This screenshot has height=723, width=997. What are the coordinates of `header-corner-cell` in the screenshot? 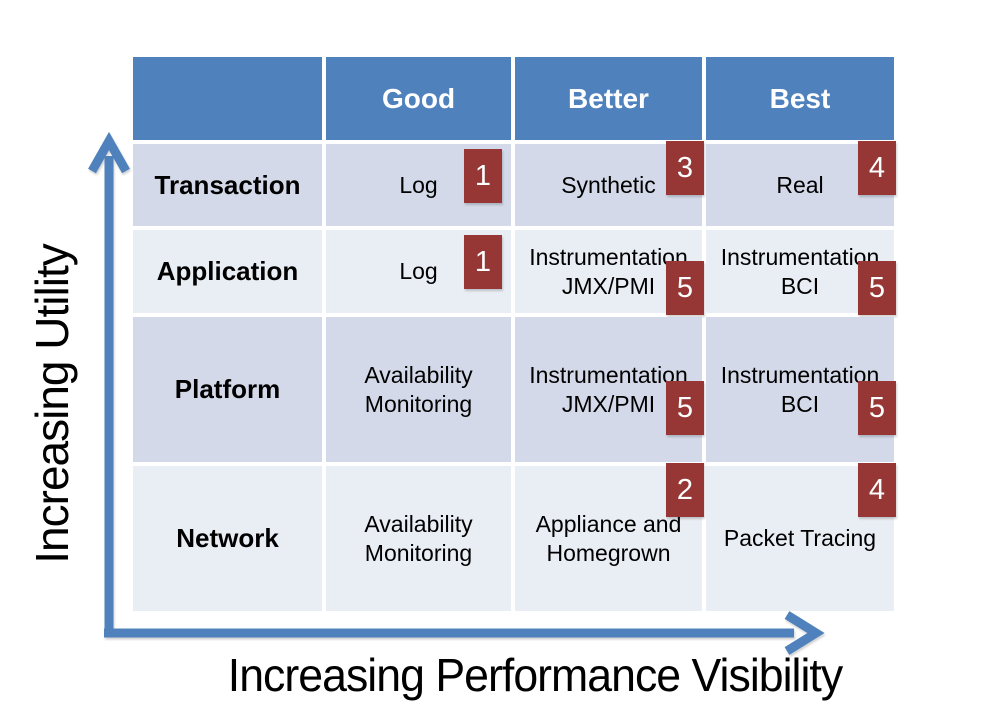 It's located at (227, 98).